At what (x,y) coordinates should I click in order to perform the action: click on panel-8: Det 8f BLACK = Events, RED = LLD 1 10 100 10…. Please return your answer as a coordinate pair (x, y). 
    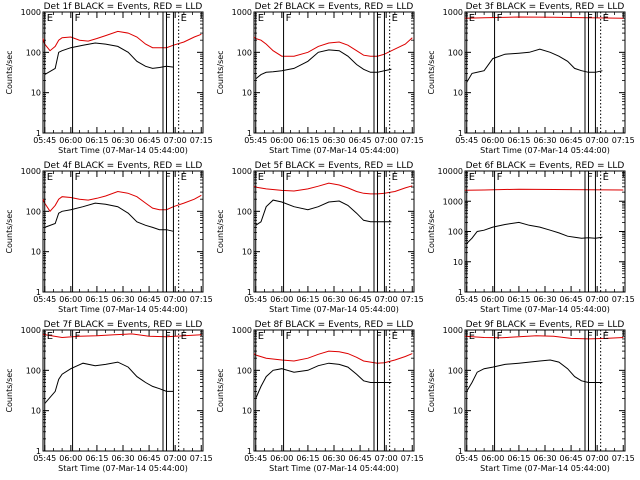
    Looking at the image, I should click on (320, 396).